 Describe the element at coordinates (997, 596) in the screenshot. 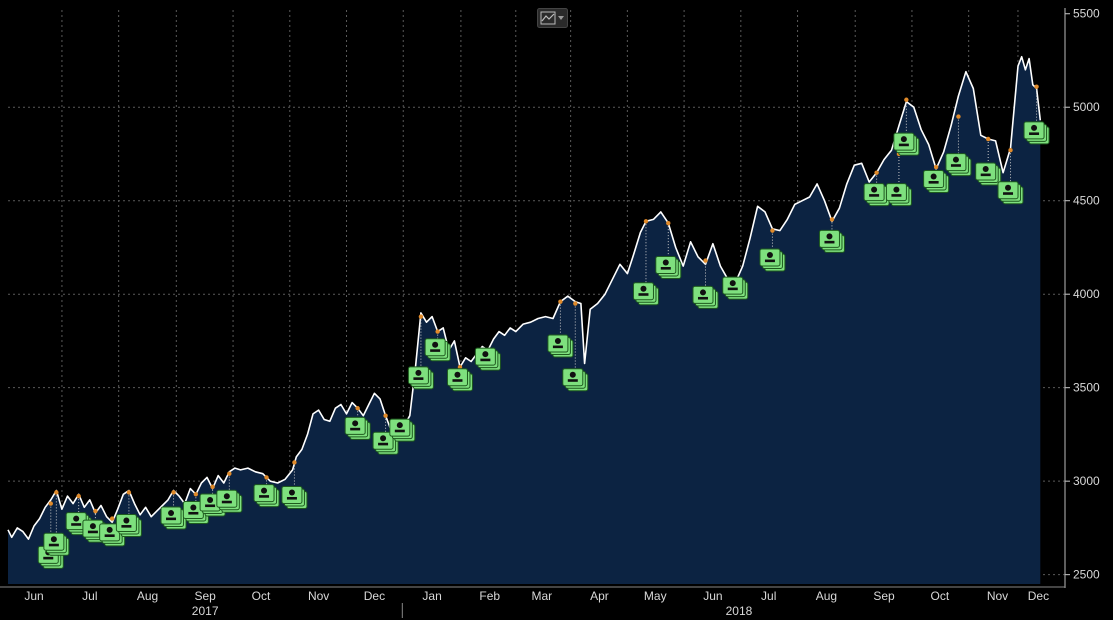

I see `x-tick-label: Nov` at that location.